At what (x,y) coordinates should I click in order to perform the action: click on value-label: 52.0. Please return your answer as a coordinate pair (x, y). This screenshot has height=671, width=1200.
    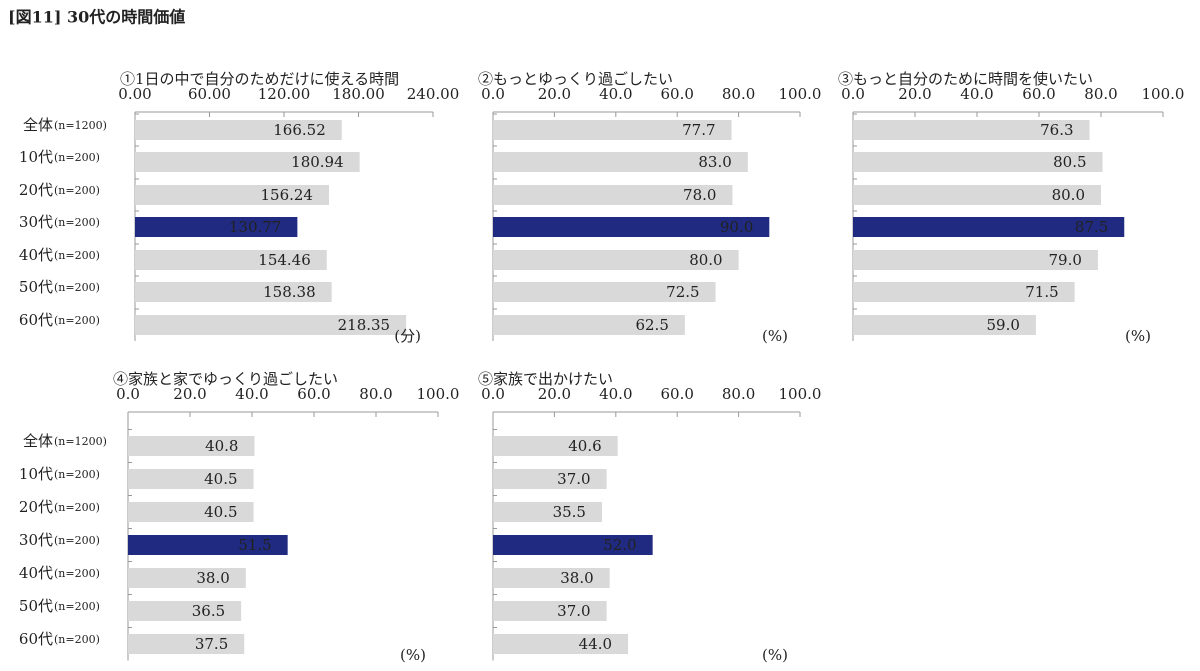
    Looking at the image, I should click on (619, 545).